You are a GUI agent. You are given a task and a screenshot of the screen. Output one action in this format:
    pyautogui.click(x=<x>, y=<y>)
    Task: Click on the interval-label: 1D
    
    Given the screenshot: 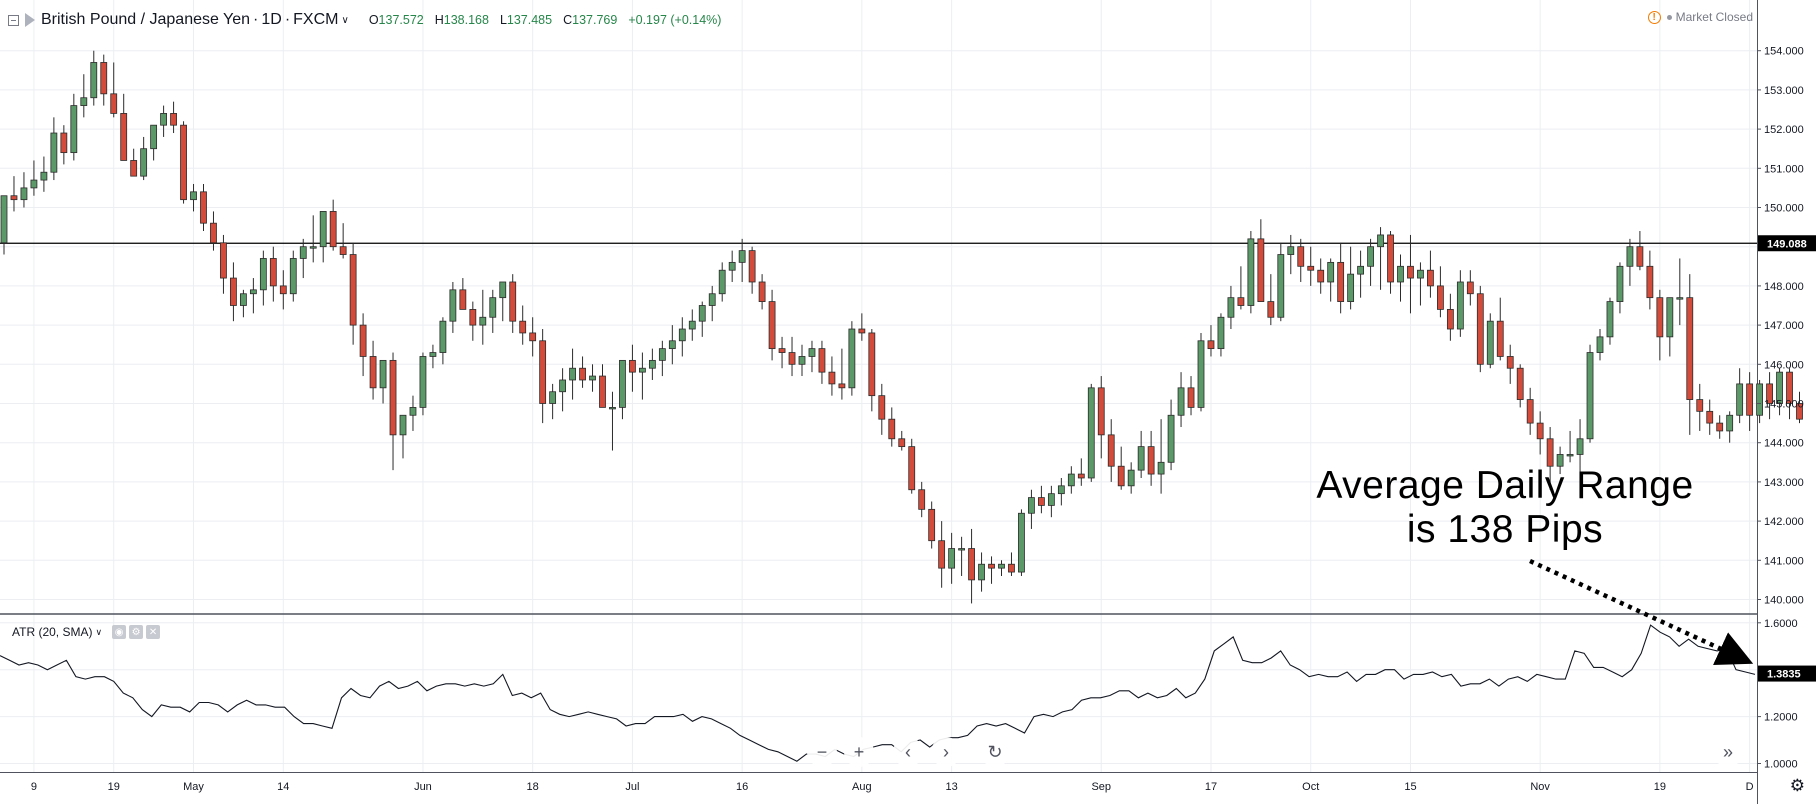 What is the action you would take?
    pyautogui.click(x=271, y=19)
    